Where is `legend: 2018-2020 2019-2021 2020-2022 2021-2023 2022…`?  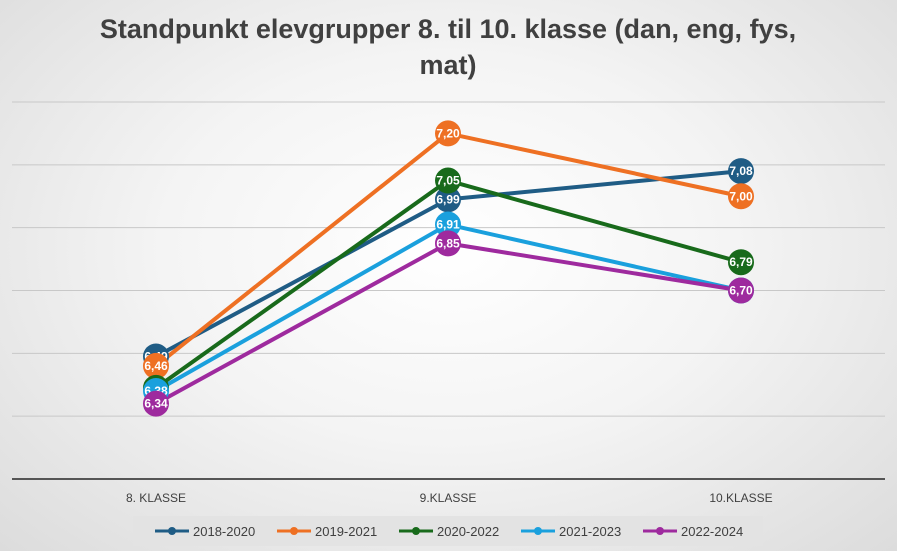
legend: 2018-2020 2019-2021 2020-2022 2021-2023 2022… is located at coordinates (448, 531).